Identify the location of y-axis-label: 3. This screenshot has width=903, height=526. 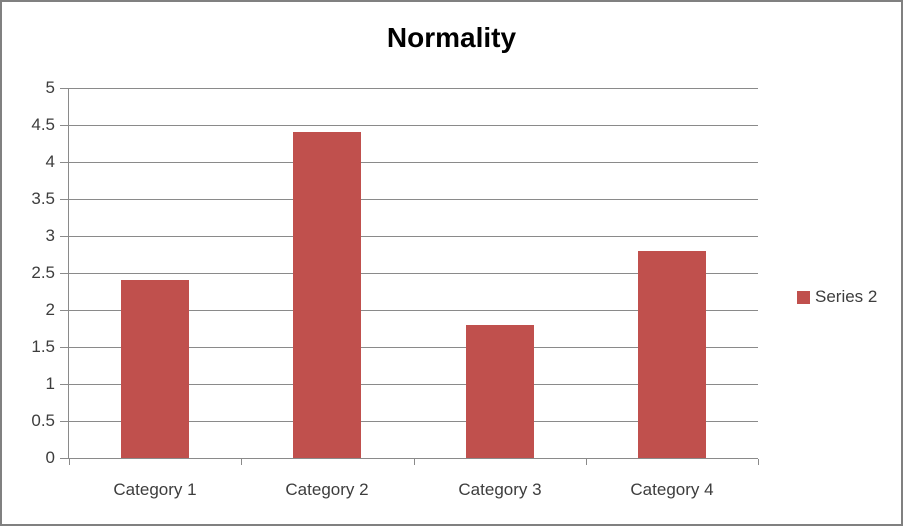
(50, 235).